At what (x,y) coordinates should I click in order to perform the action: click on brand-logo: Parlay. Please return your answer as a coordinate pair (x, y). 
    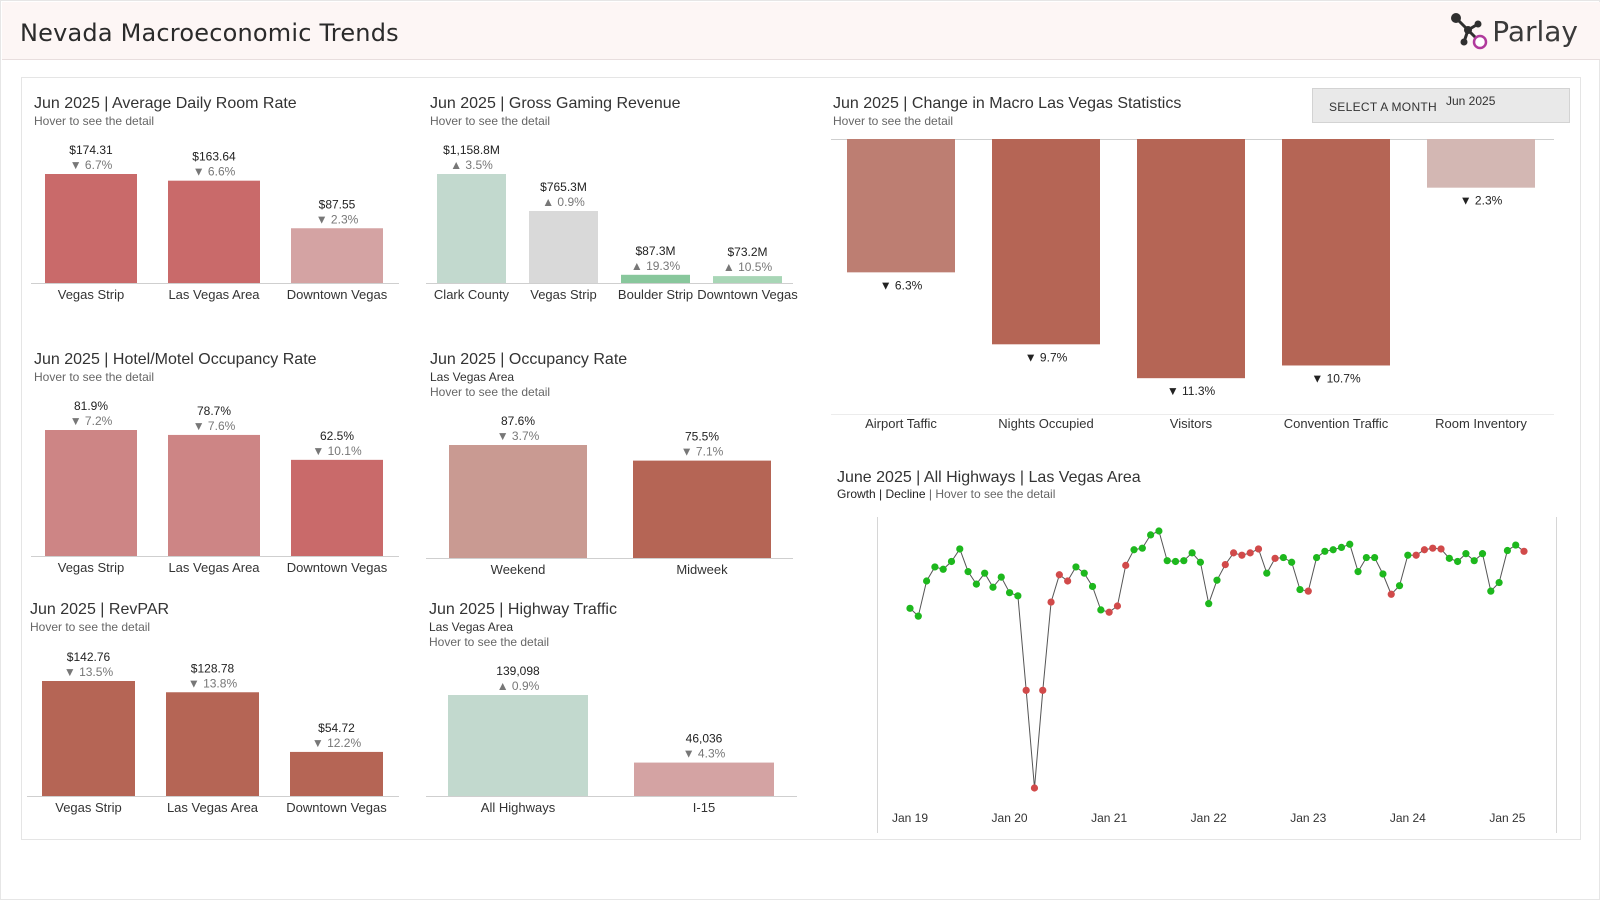
    Looking at the image, I should click on (1513, 31).